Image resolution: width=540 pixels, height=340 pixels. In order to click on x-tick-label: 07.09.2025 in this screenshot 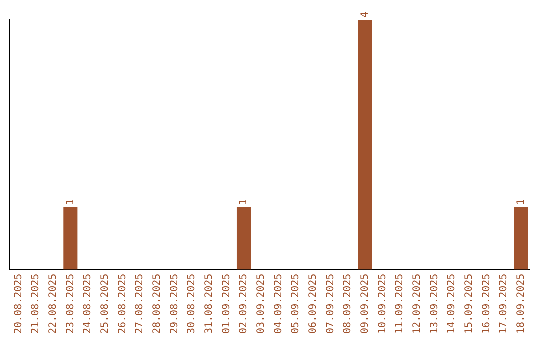, I will do `click(330, 304)`.